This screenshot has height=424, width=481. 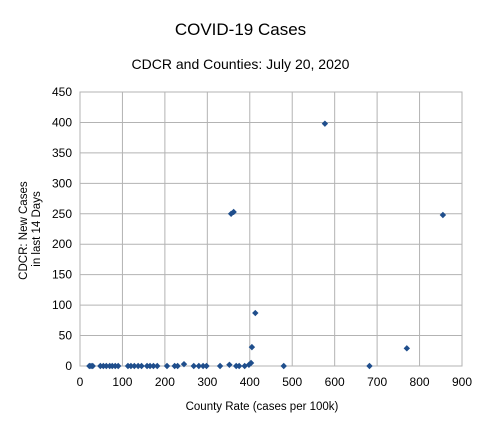 What do you see at coordinates (80, 382) in the screenshot?
I see `x-tick-label: 0` at bounding box center [80, 382].